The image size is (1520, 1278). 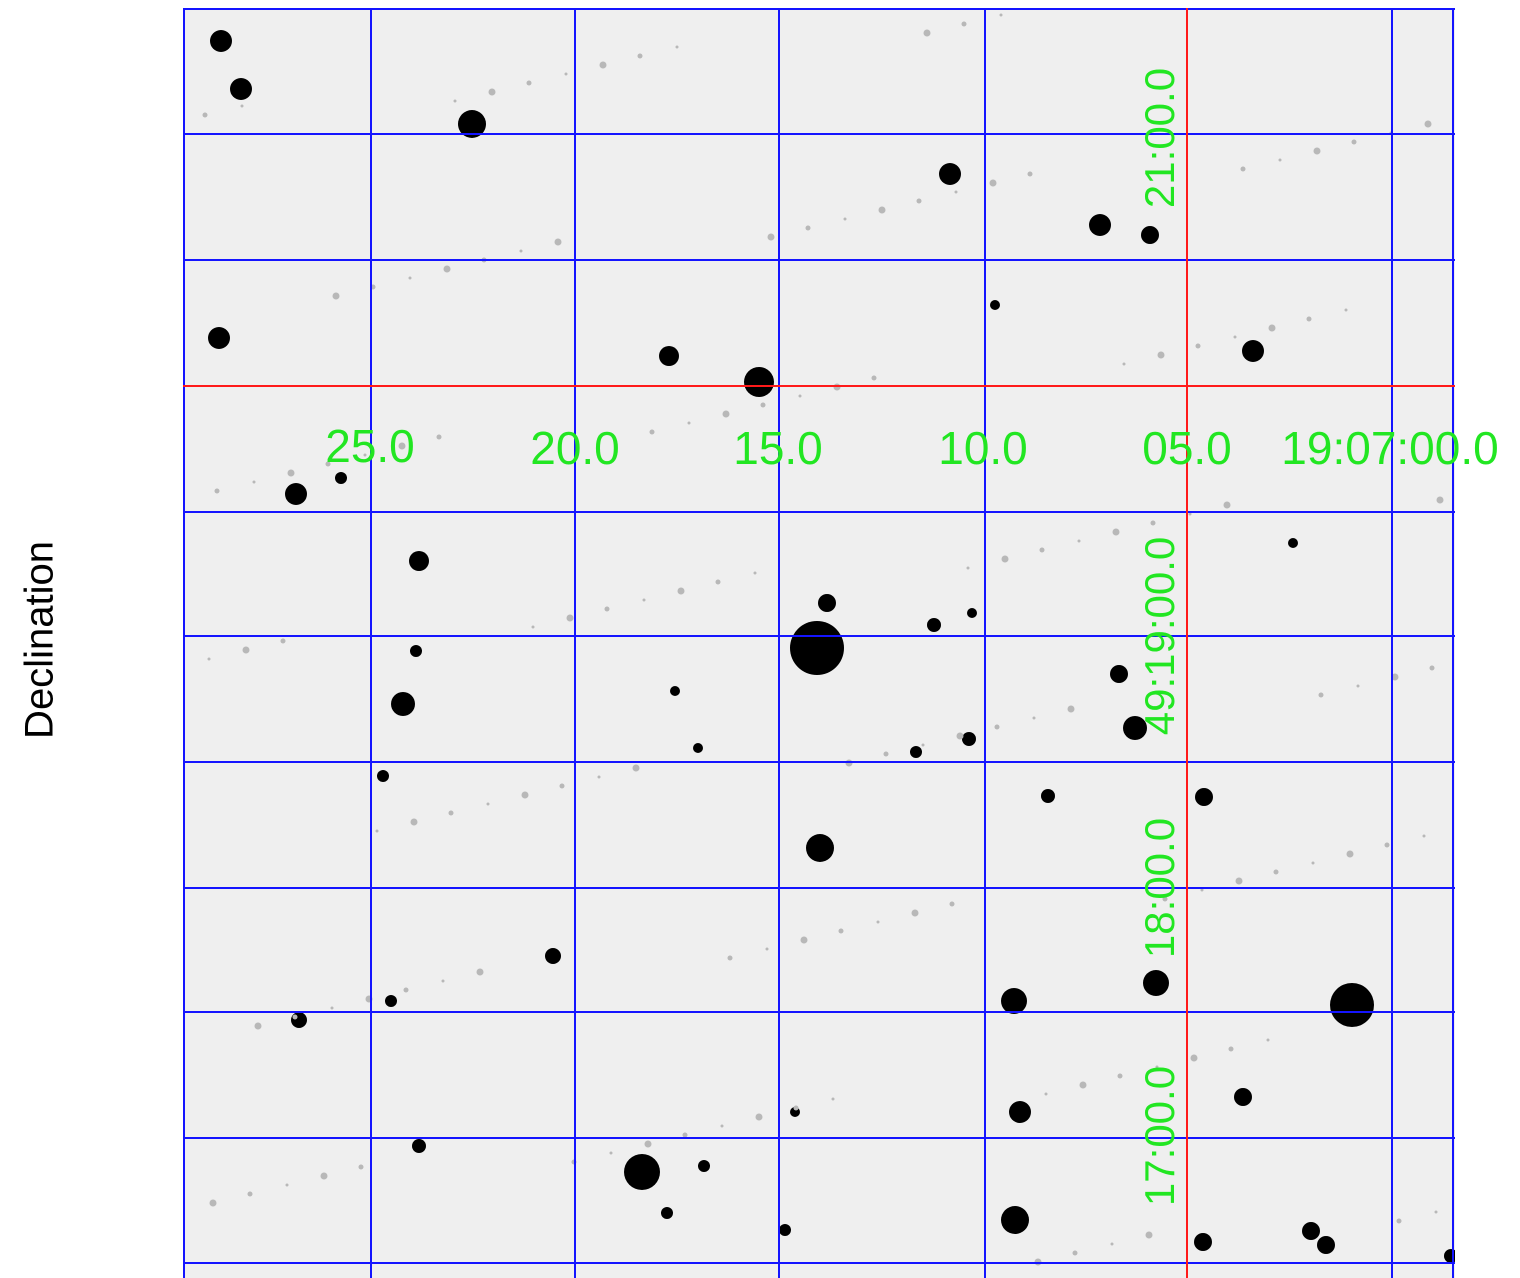 I want to click on dec-tick-label: 21:00.0, so click(x=1159, y=138).